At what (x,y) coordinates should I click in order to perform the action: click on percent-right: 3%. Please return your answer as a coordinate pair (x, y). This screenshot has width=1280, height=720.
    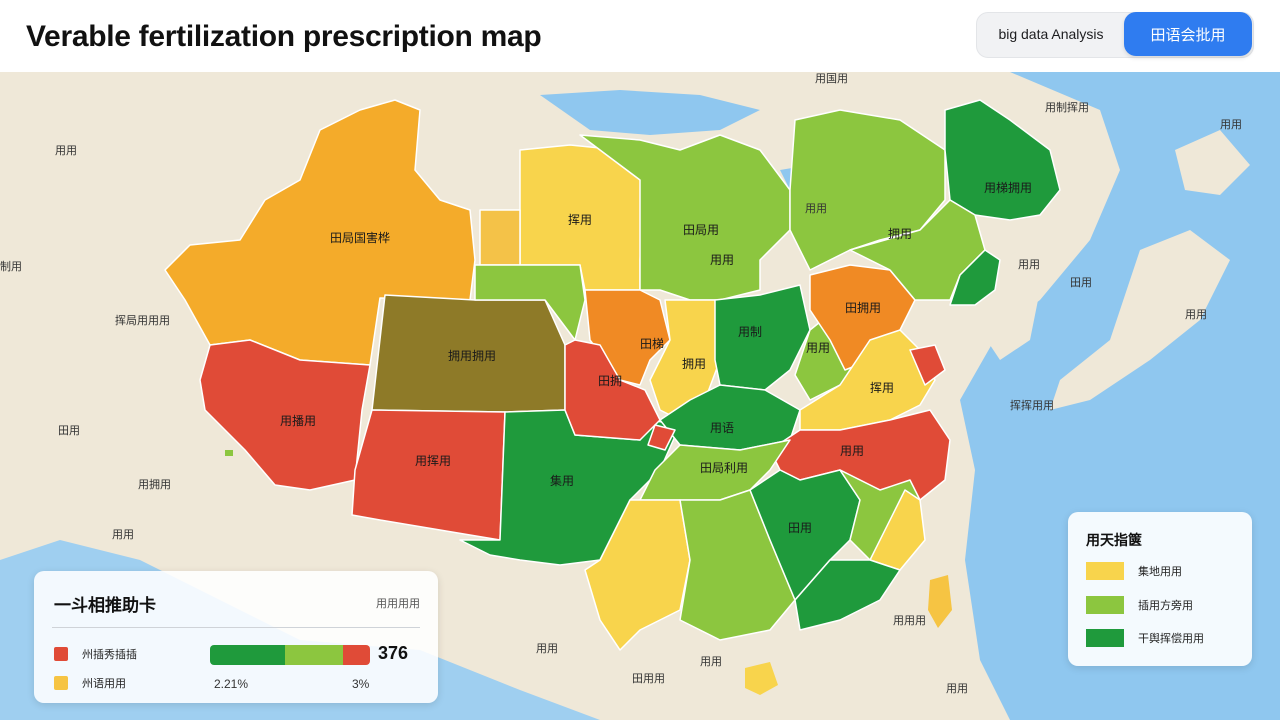
    Looking at the image, I should click on (361, 684).